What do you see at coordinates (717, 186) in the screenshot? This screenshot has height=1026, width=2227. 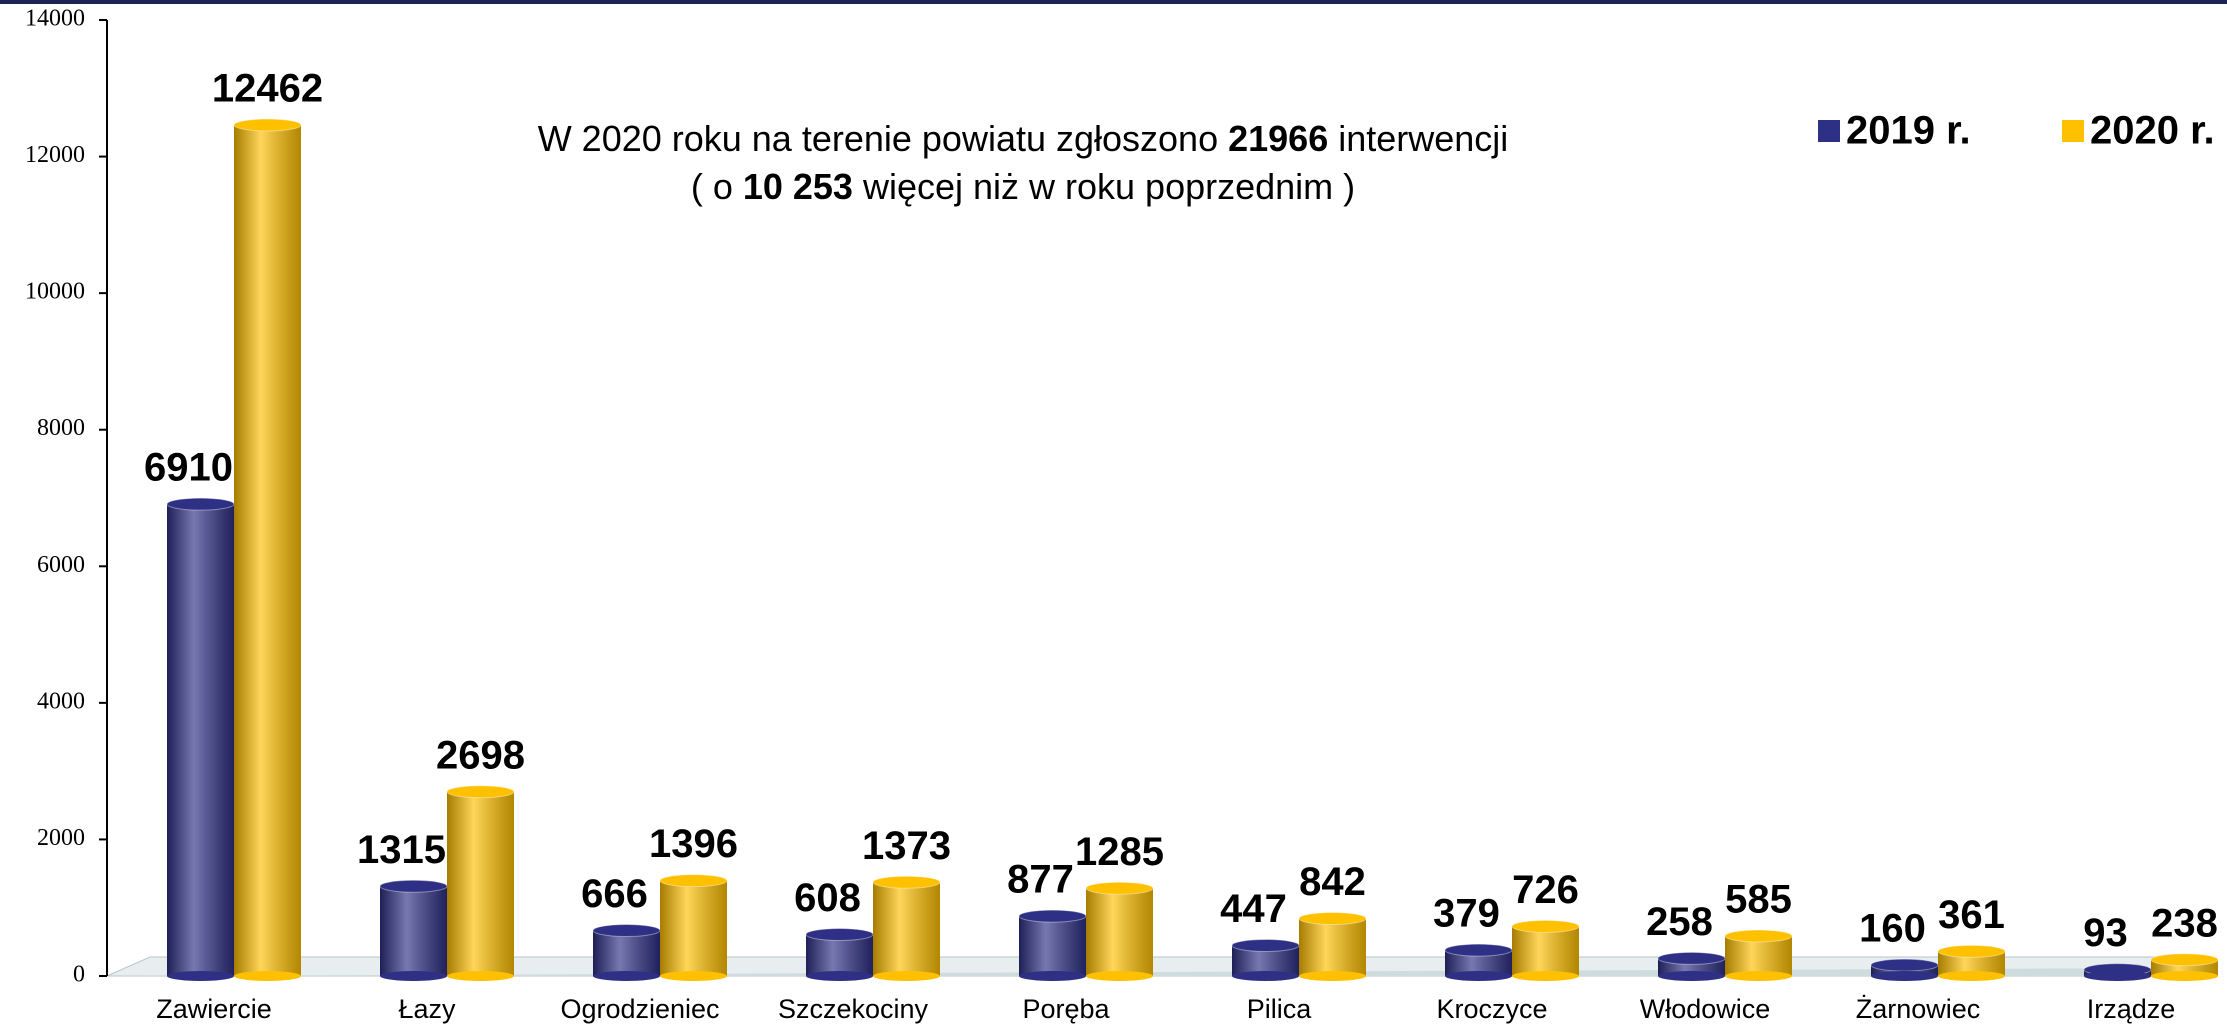 I see `annotation-part: ( o` at bounding box center [717, 186].